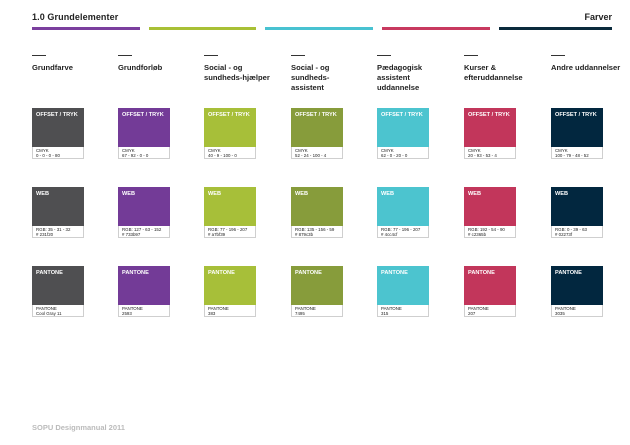 The width and height of the screenshot is (630, 445). What do you see at coordinates (493, 72) in the screenshot?
I see `column-name: Kurser & efteruddannelse` at bounding box center [493, 72].